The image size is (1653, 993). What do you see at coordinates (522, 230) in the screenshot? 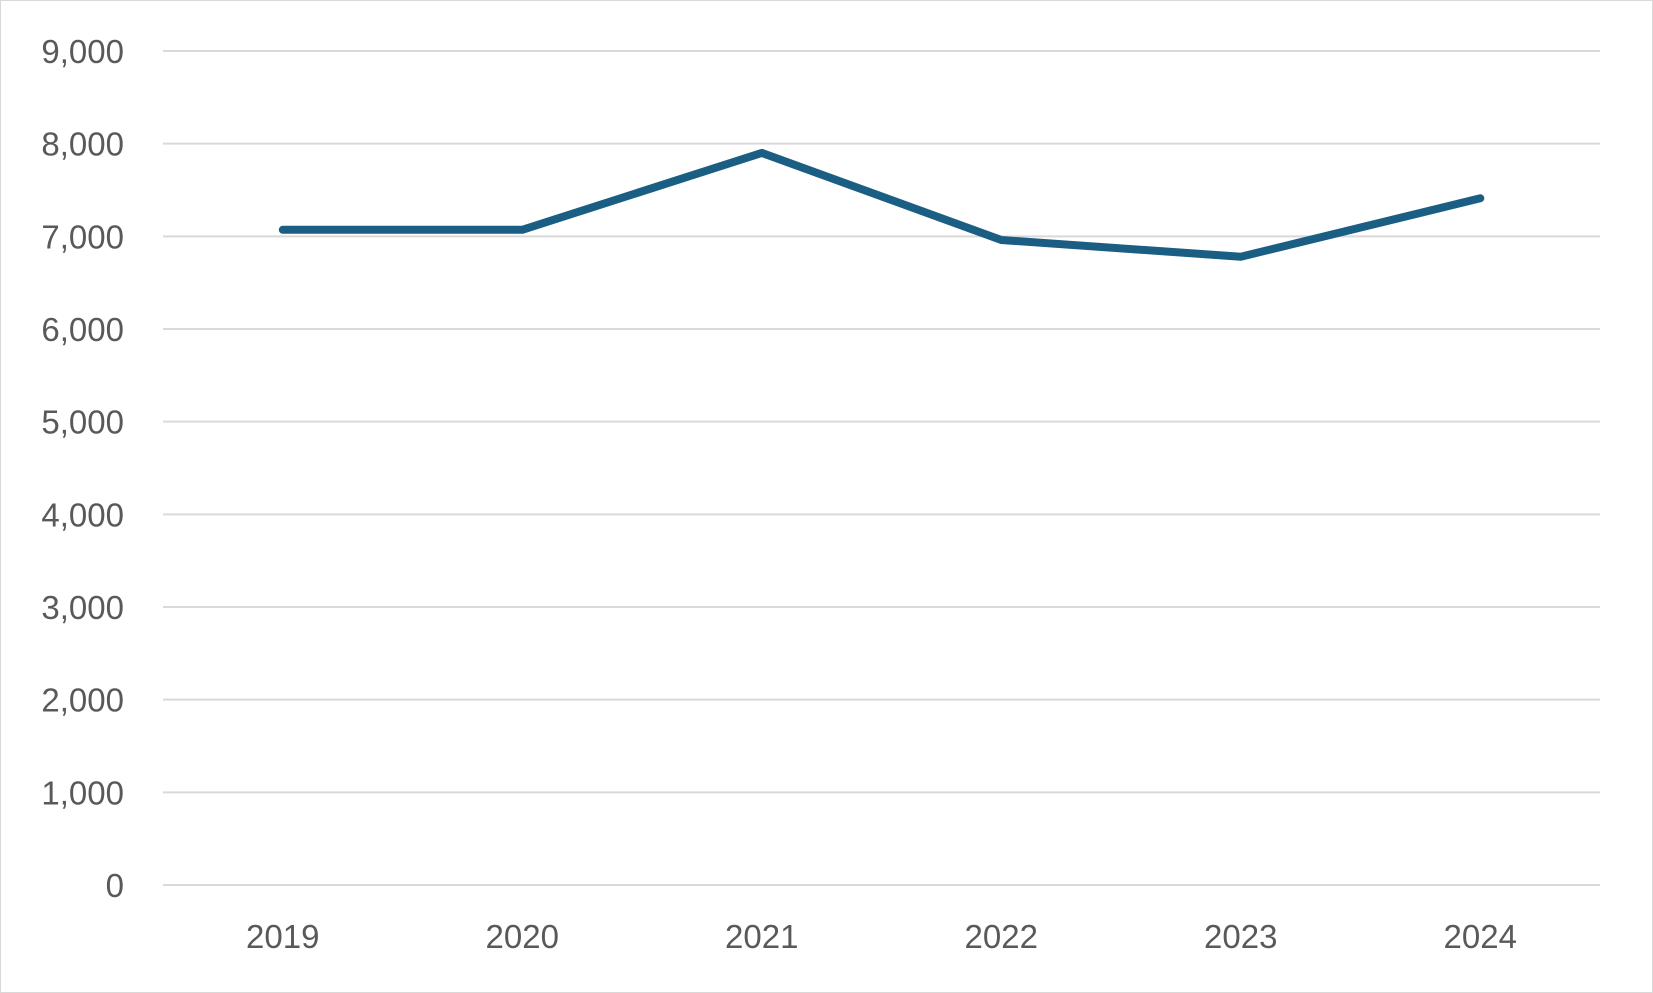
I see `data-point-2020` at bounding box center [522, 230].